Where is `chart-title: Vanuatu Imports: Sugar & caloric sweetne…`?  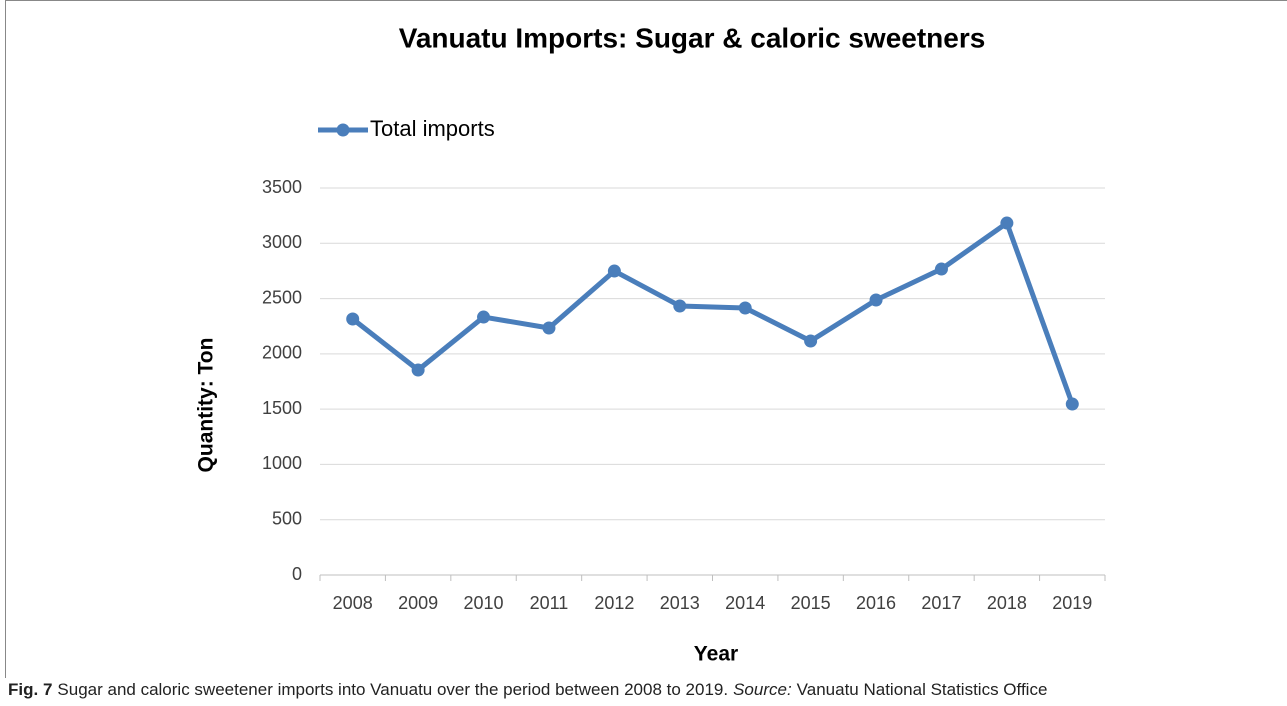 chart-title: Vanuatu Imports: Sugar & caloric sweetne… is located at coordinates (692, 37).